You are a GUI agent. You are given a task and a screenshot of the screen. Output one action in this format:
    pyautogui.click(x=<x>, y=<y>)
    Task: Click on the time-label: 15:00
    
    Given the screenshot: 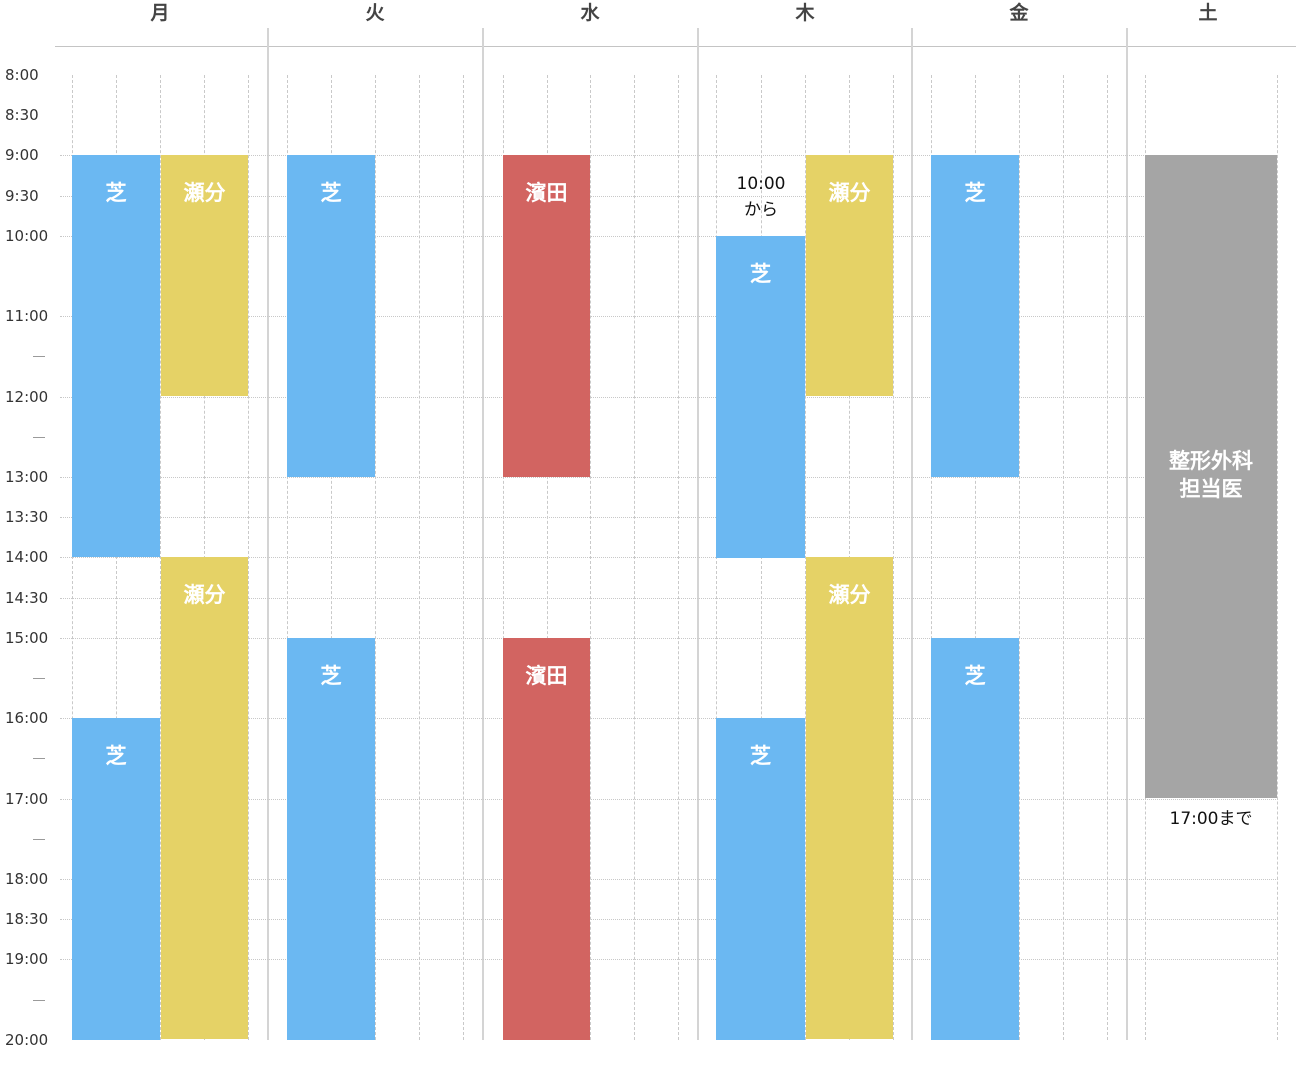 What is the action you would take?
    pyautogui.click(x=27, y=638)
    